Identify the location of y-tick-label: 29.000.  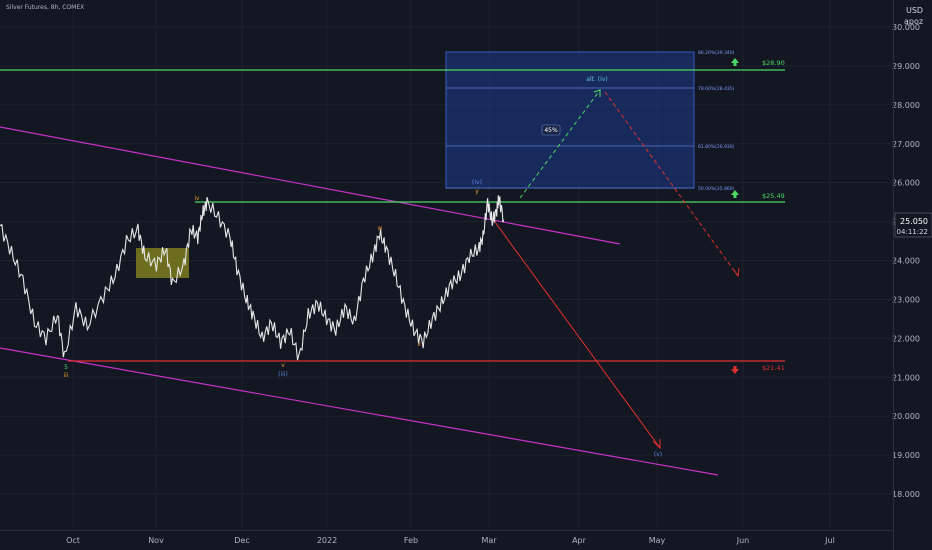
(906, 66).